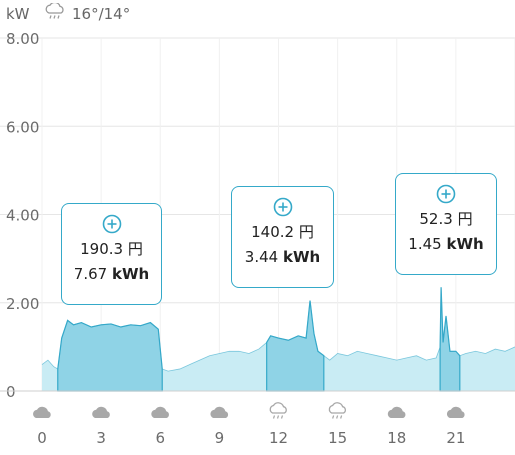  Describe the element at coordinates (282, 232) in the screenshot. I see `cost-value: 140.2 円` at that location.